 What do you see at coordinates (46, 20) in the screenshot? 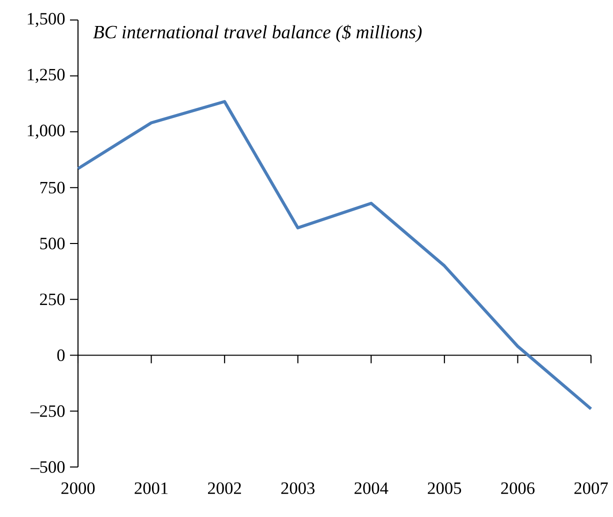
I see `y-tick-label: 1,500` at bounding box center [46, 20].